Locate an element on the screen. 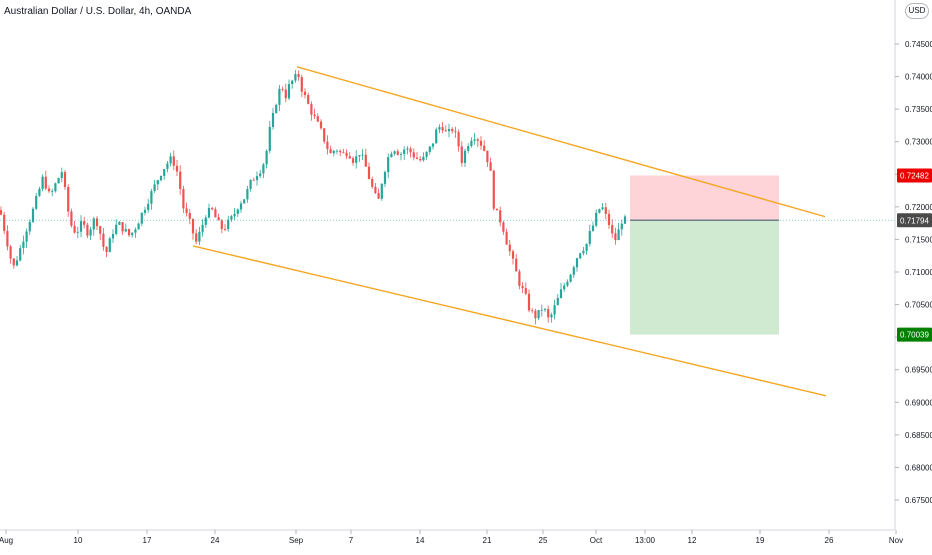 This screenshot has height=555, width=932. x-tick-label: 12 is located at coordinates (692, 540).